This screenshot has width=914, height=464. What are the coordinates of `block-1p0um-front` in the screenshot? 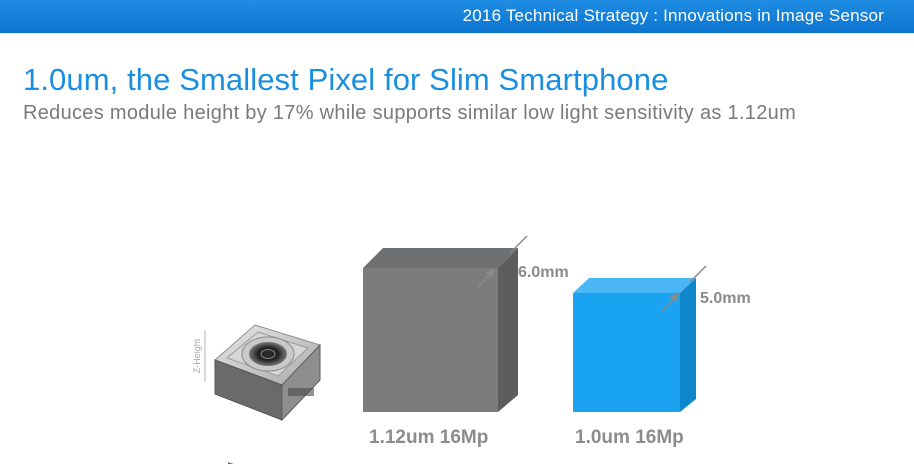 It's located at (626, 352).